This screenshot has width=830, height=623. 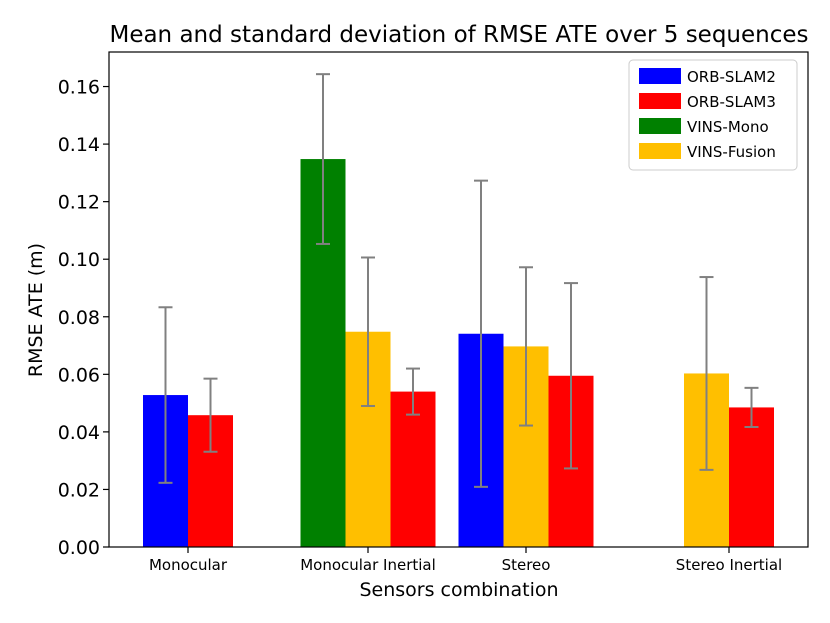 I want to click on error-bar-monocular-inertial-orb-slam3, so click(x=413, y=391).